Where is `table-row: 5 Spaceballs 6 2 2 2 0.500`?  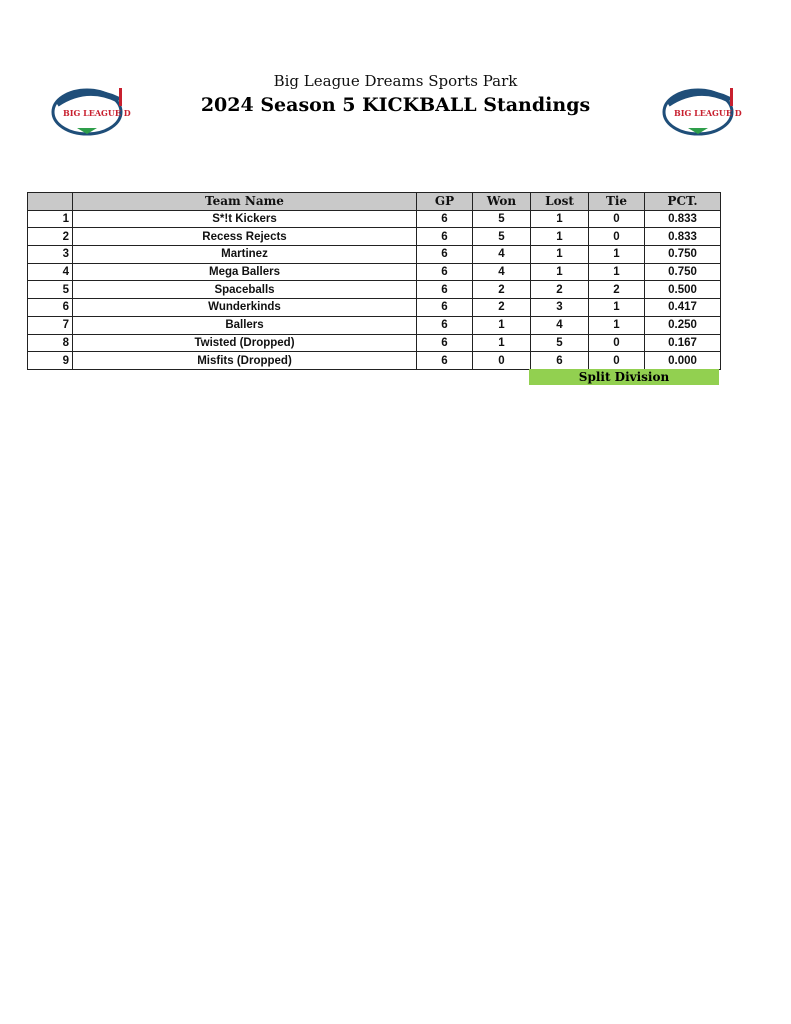
table-row: 5 Spaceballs 6 2 2 2 0.500 is located at coordinates (374, 290).